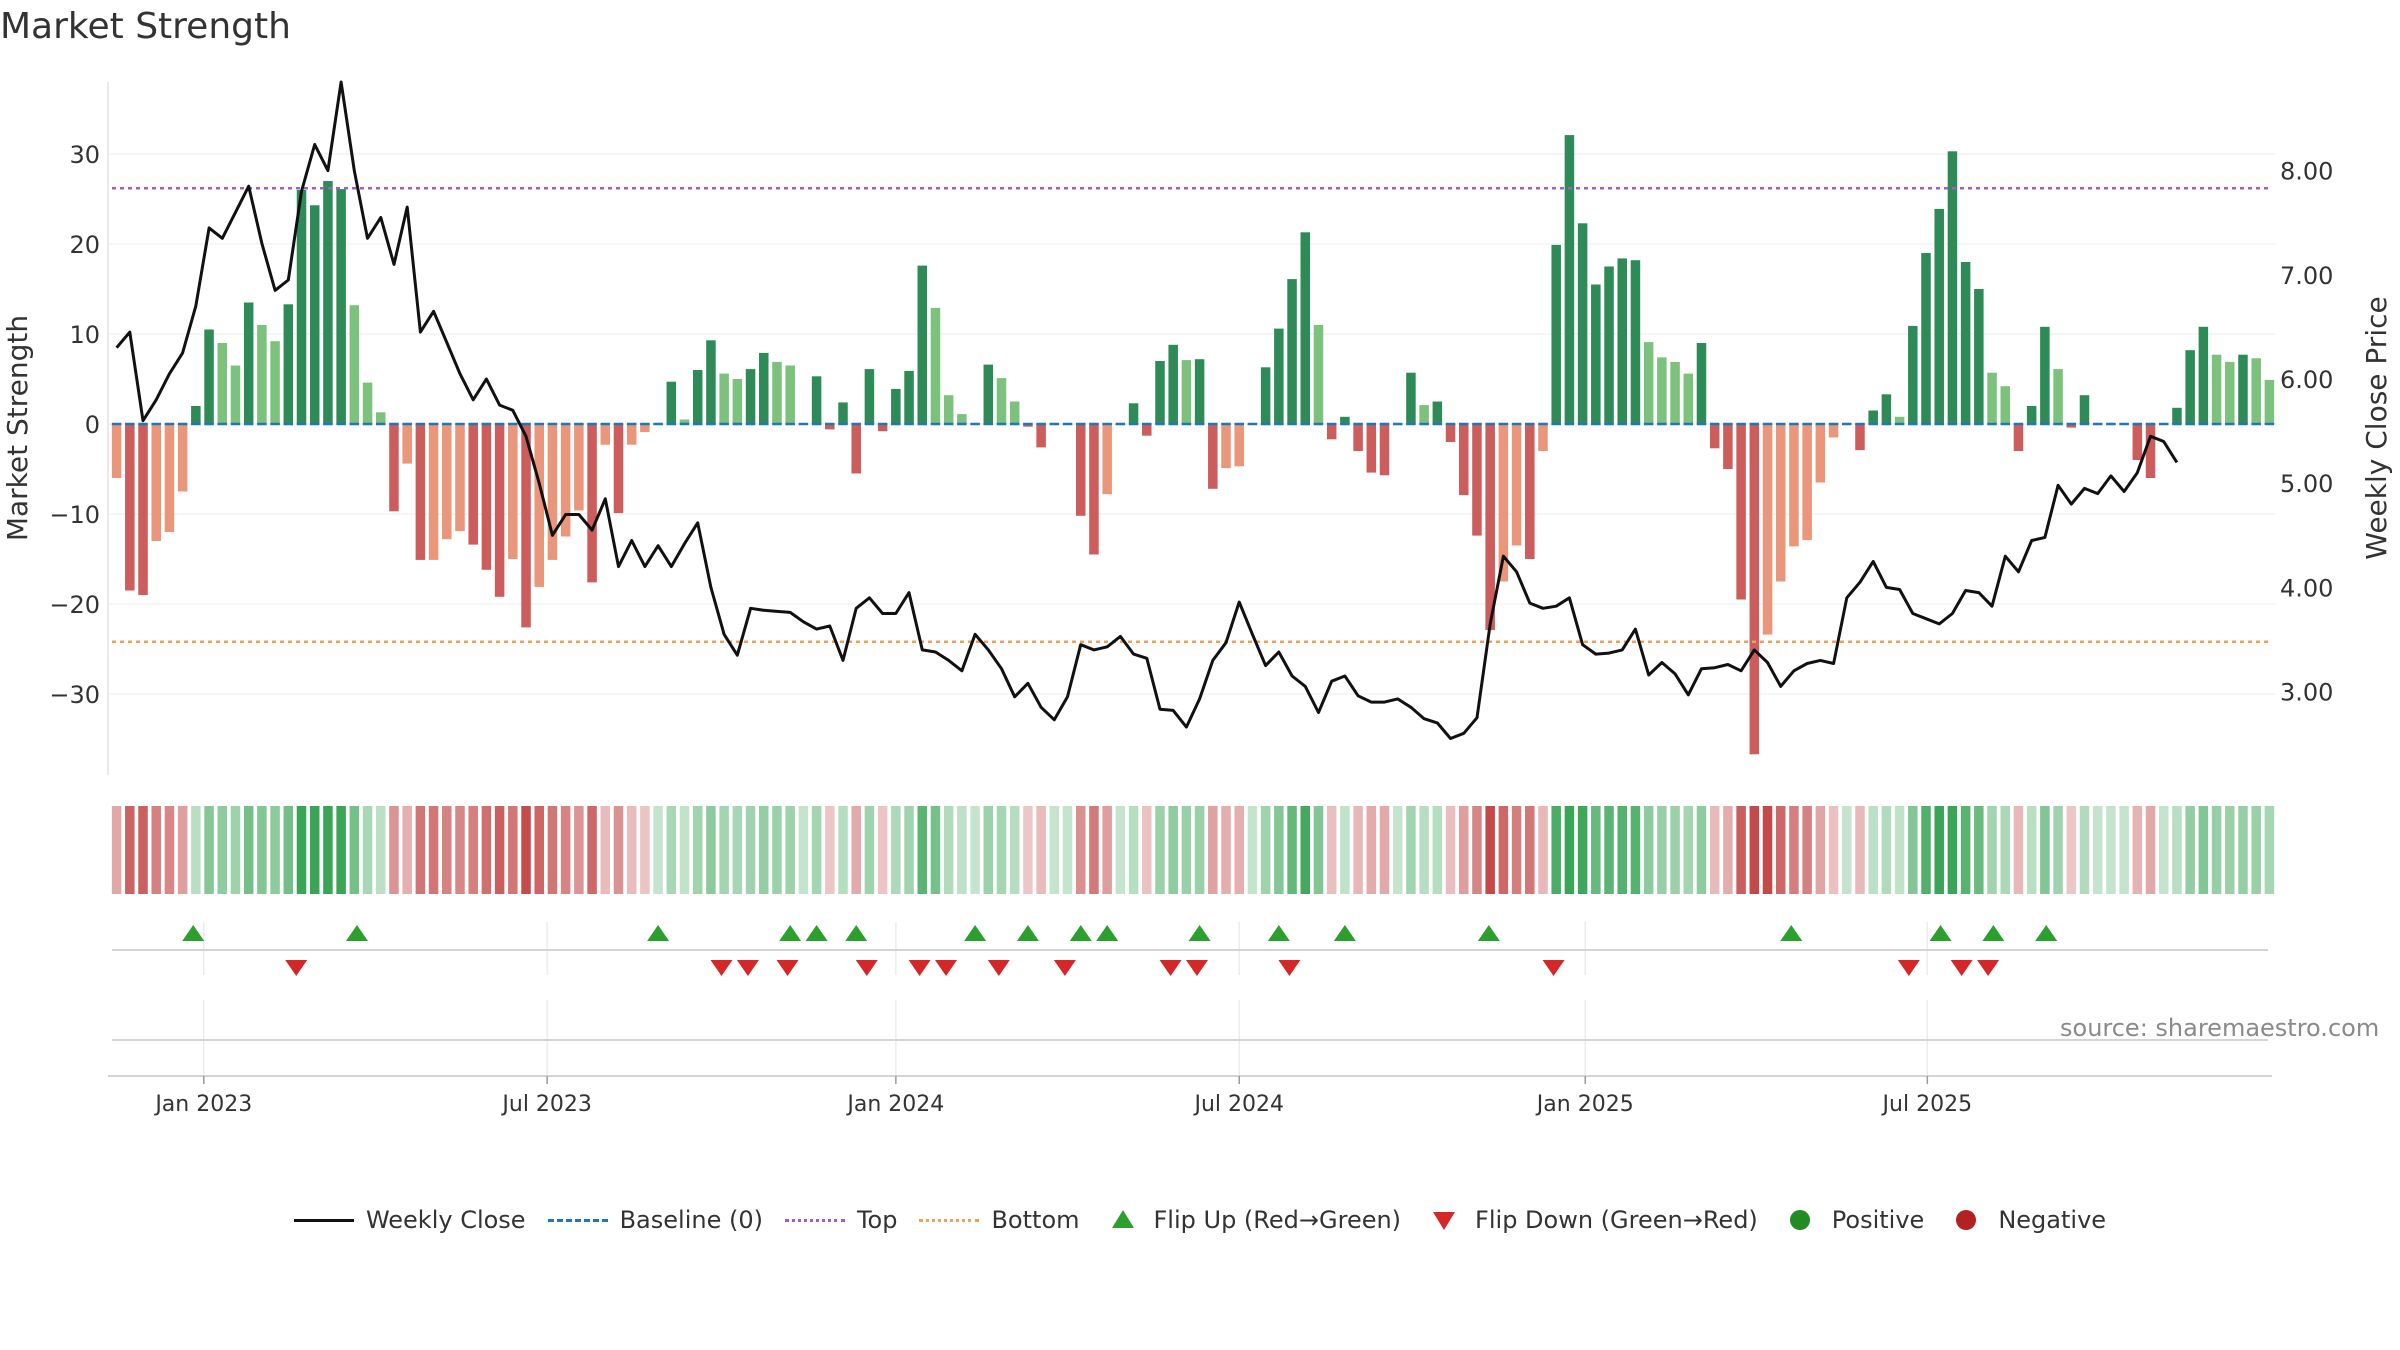  I want to click on y-axis-label: Market Strength, so click(17, 428).